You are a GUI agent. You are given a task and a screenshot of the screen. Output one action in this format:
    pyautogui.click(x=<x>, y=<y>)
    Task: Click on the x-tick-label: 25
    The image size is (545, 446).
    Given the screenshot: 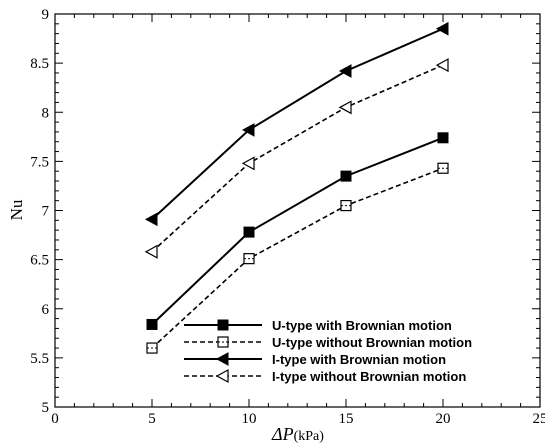 What is the action you would take?
    pyautogui.click(x=539, y=419)
    